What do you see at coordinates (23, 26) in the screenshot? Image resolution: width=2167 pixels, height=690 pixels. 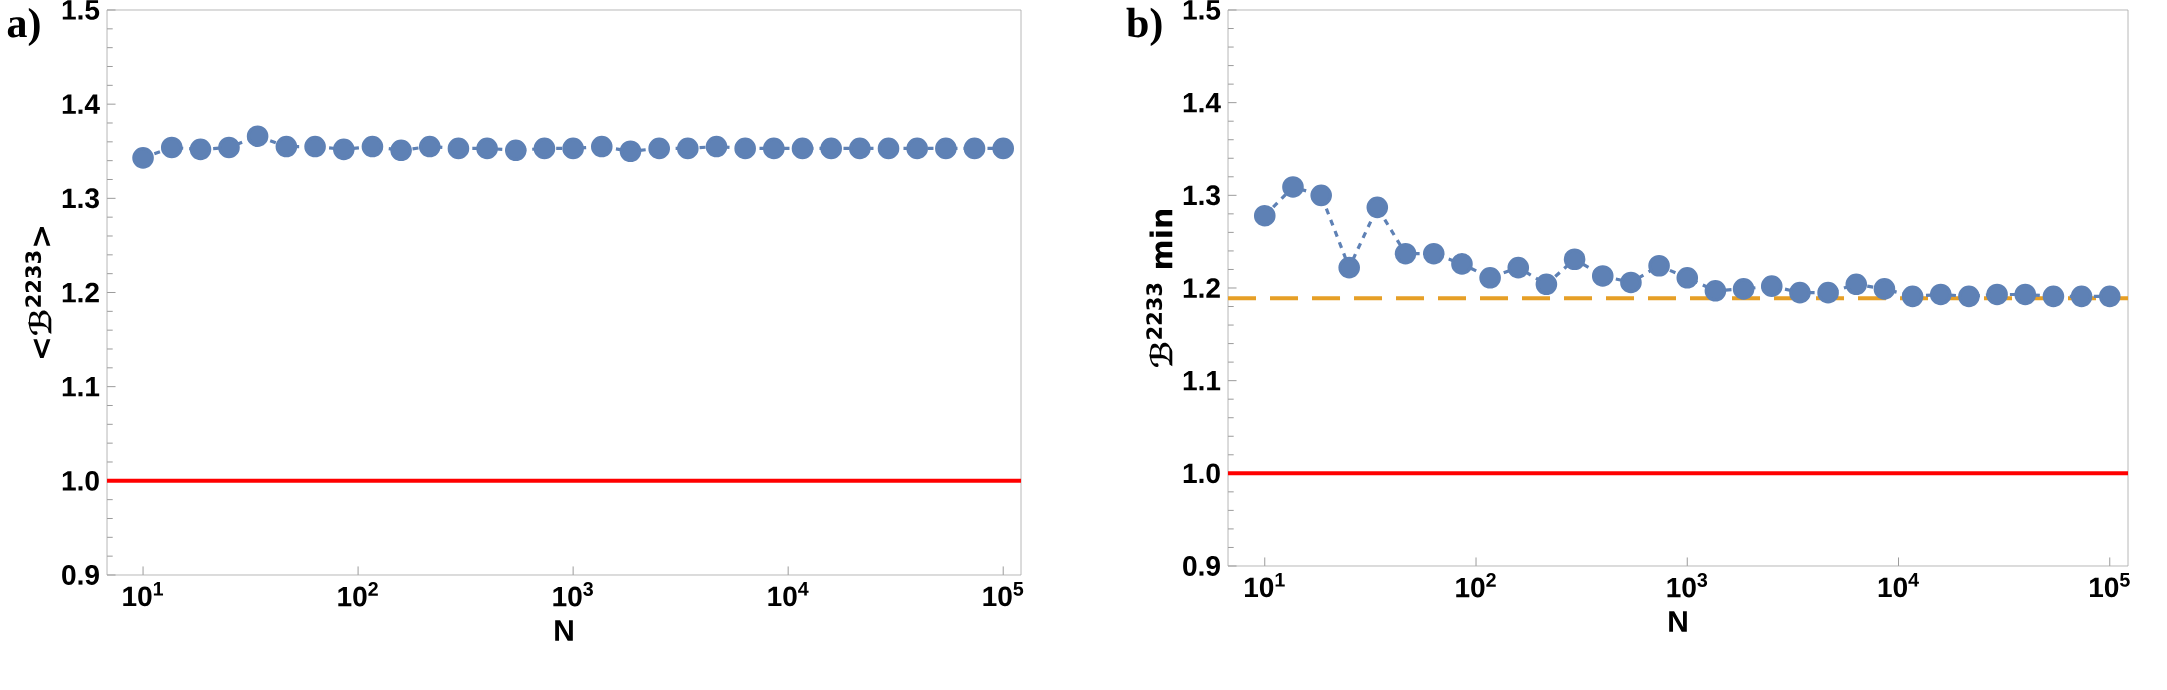 I see `chart-title: a)` at bounding box center [23, 26].